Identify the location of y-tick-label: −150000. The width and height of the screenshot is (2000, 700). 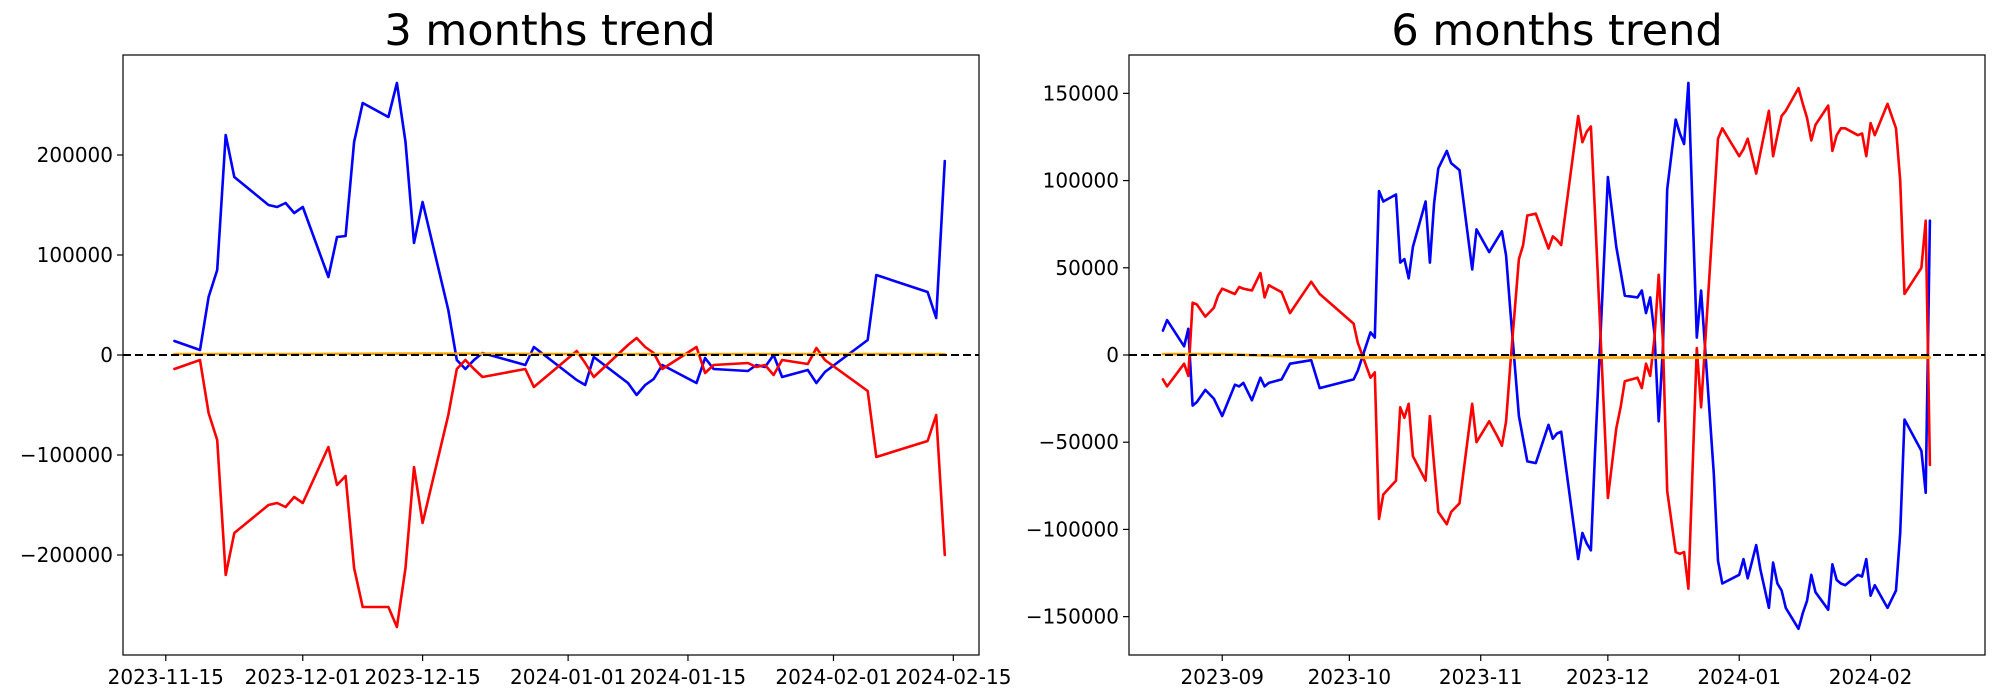
(1072, 617).